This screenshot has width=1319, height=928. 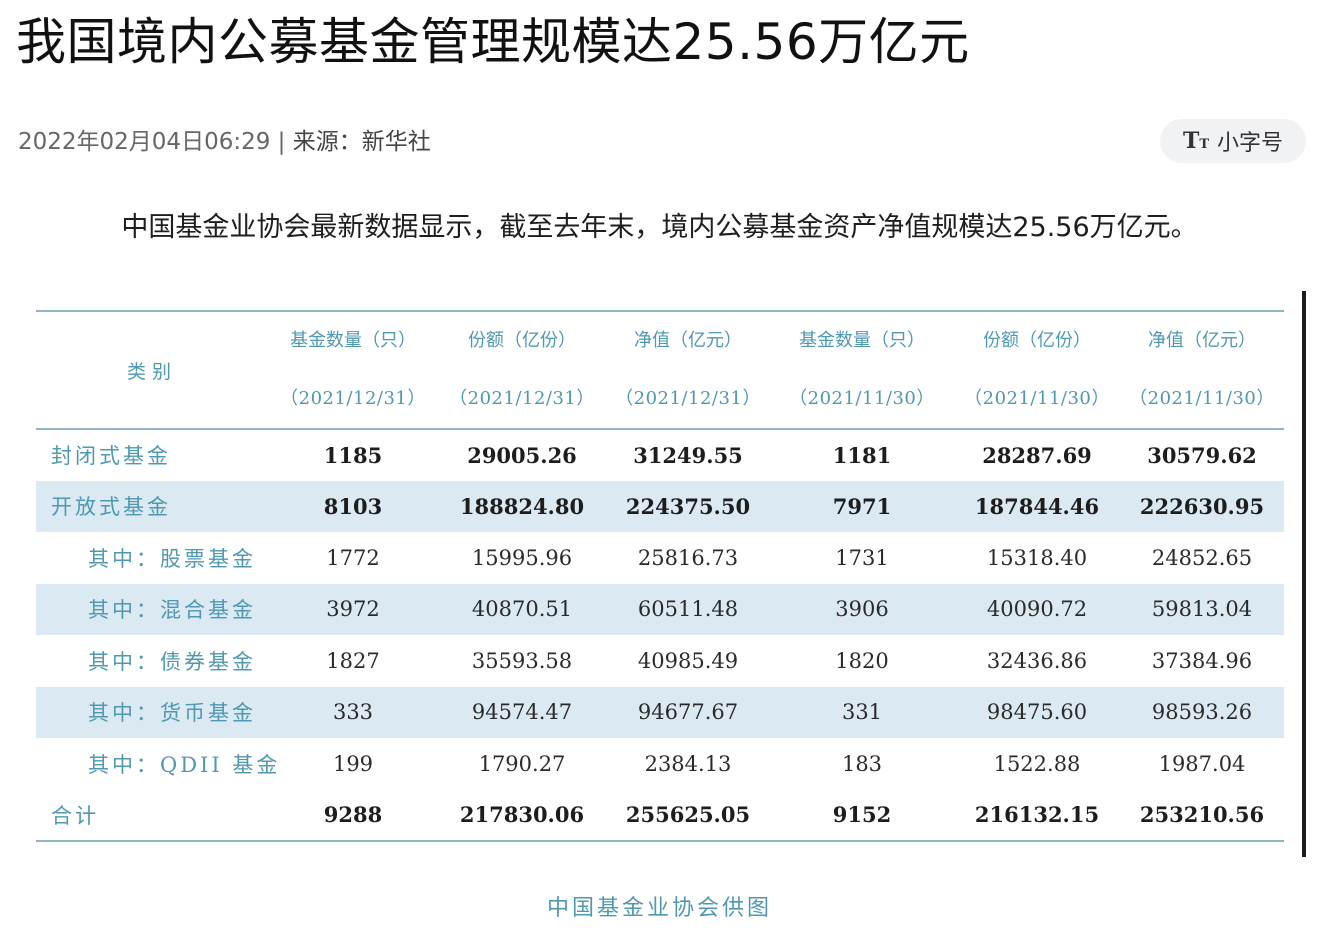 I want to click on column-header: 基金数量（只） （2021/12/31）, so click(x=353, y=370).